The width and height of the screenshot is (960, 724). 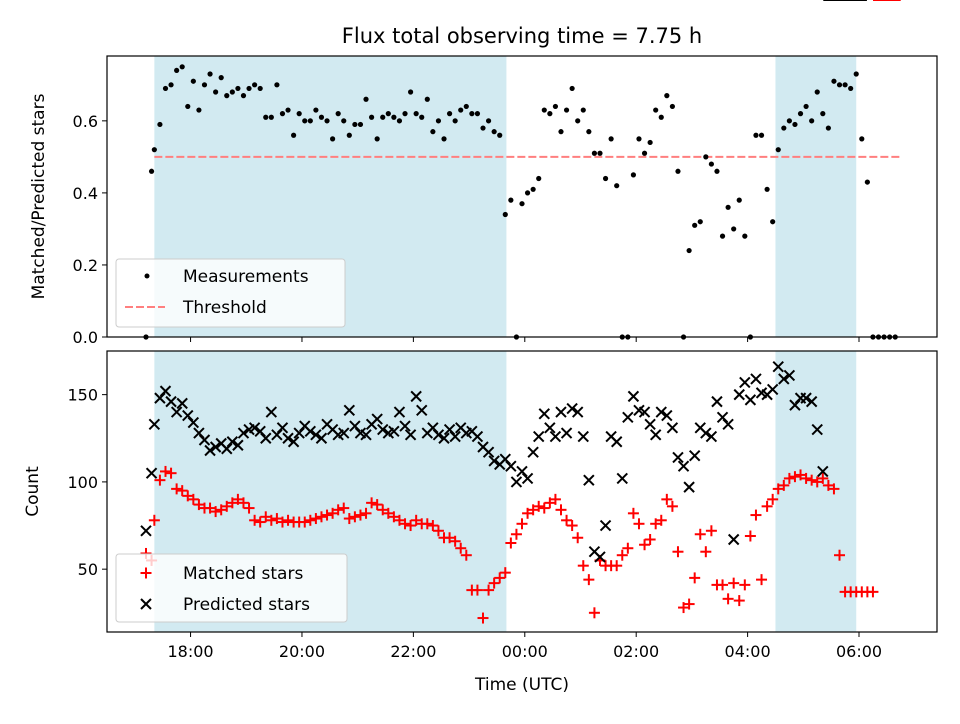 What do you see at coordinates (224, 308) in the screenshot?
I see `legend-threshold-label: Threshold` at bounding box center [224, 308].